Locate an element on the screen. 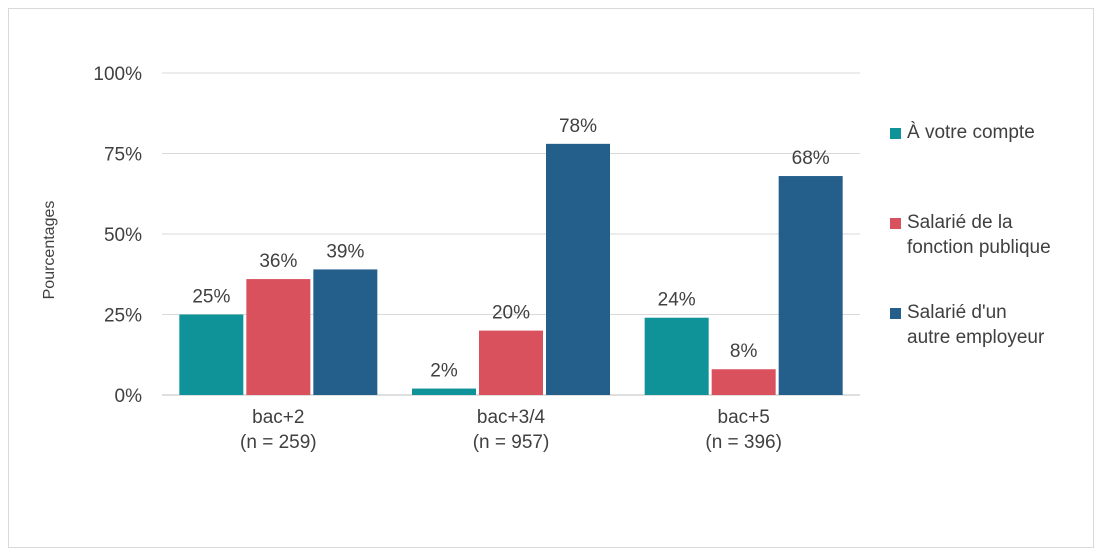 The width and height of the screenshot is (1100, 551). legend-item: Salarié d'un autre employeur is located at coordinates (967, 325).